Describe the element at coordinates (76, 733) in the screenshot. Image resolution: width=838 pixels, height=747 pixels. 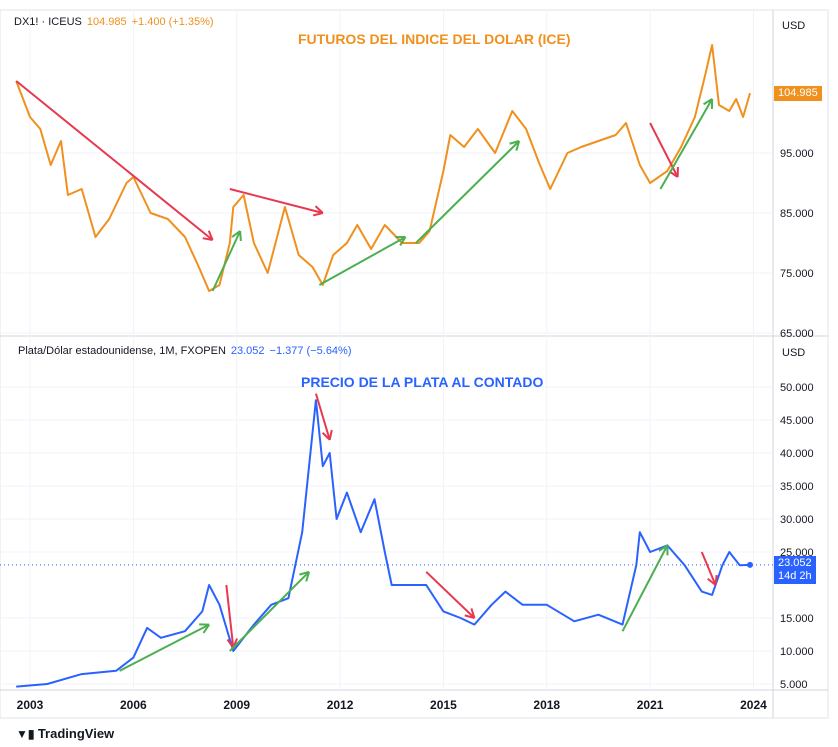
I see `brand-name: TradingView` at that location.